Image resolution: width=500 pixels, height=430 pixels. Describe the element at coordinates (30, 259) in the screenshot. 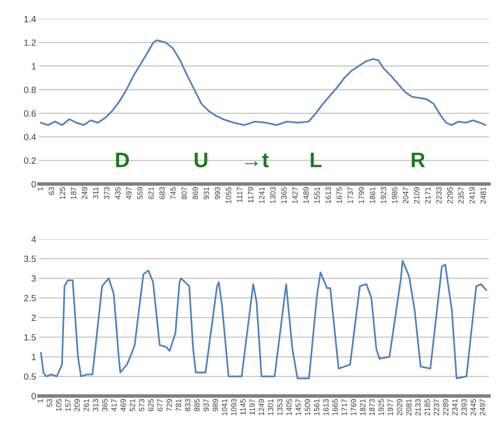

I see `y-tick-label: 3.5` at that location.